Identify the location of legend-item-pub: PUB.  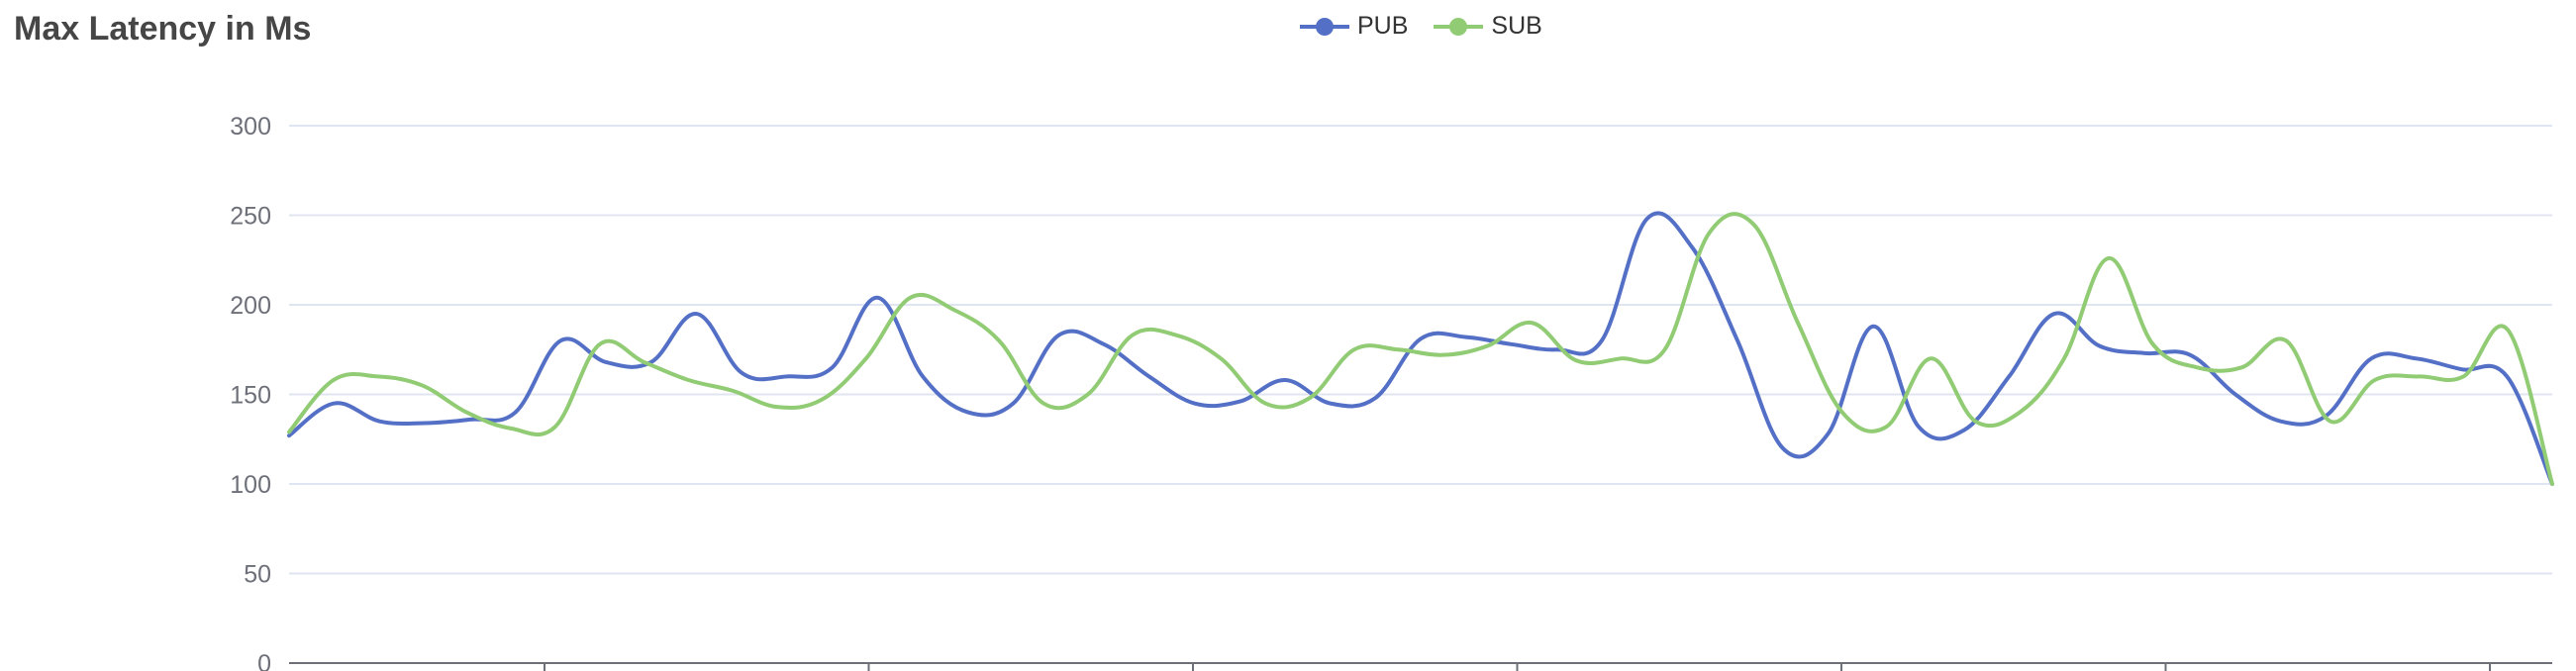
(1354, 26).